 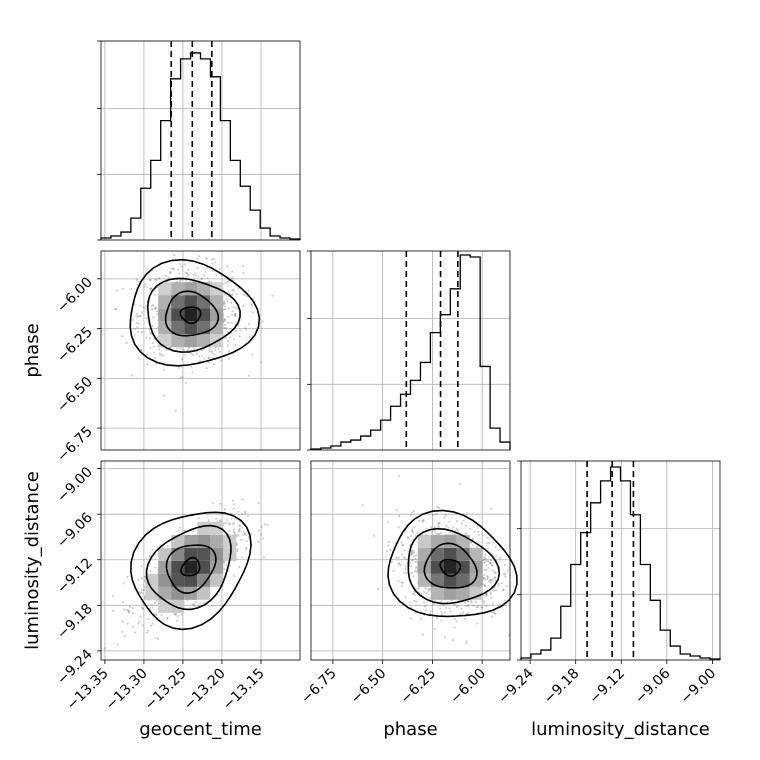 What do you see at coordinates (450, 567) in the screenshot?
I see `contour-core` at bounding box center [450, 567].